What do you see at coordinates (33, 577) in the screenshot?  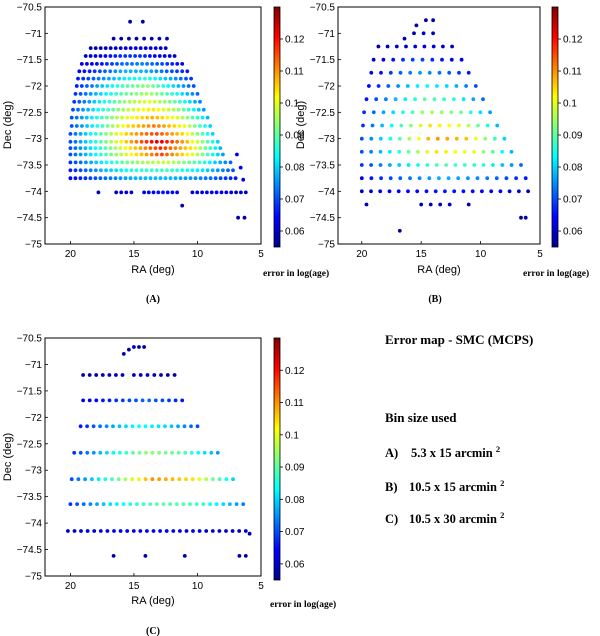 I see `y-tick-label: −75` at bounding box center [33, 577].